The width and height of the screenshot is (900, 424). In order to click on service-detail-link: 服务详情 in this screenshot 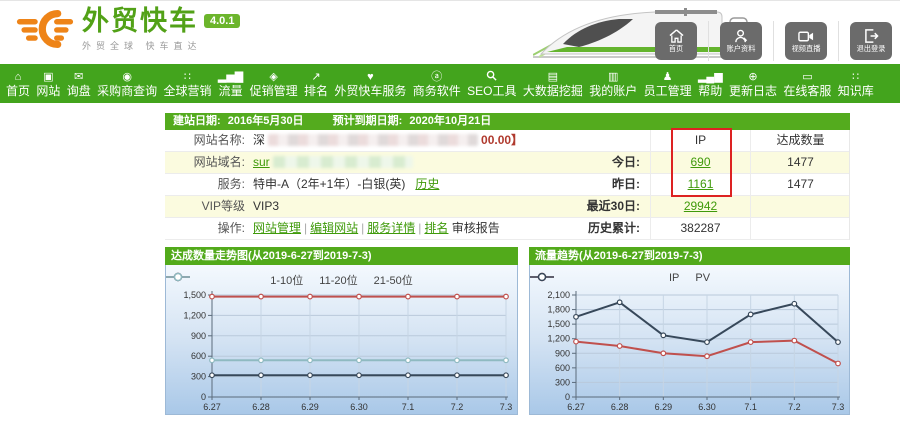, I will do `click(391, 228)`.